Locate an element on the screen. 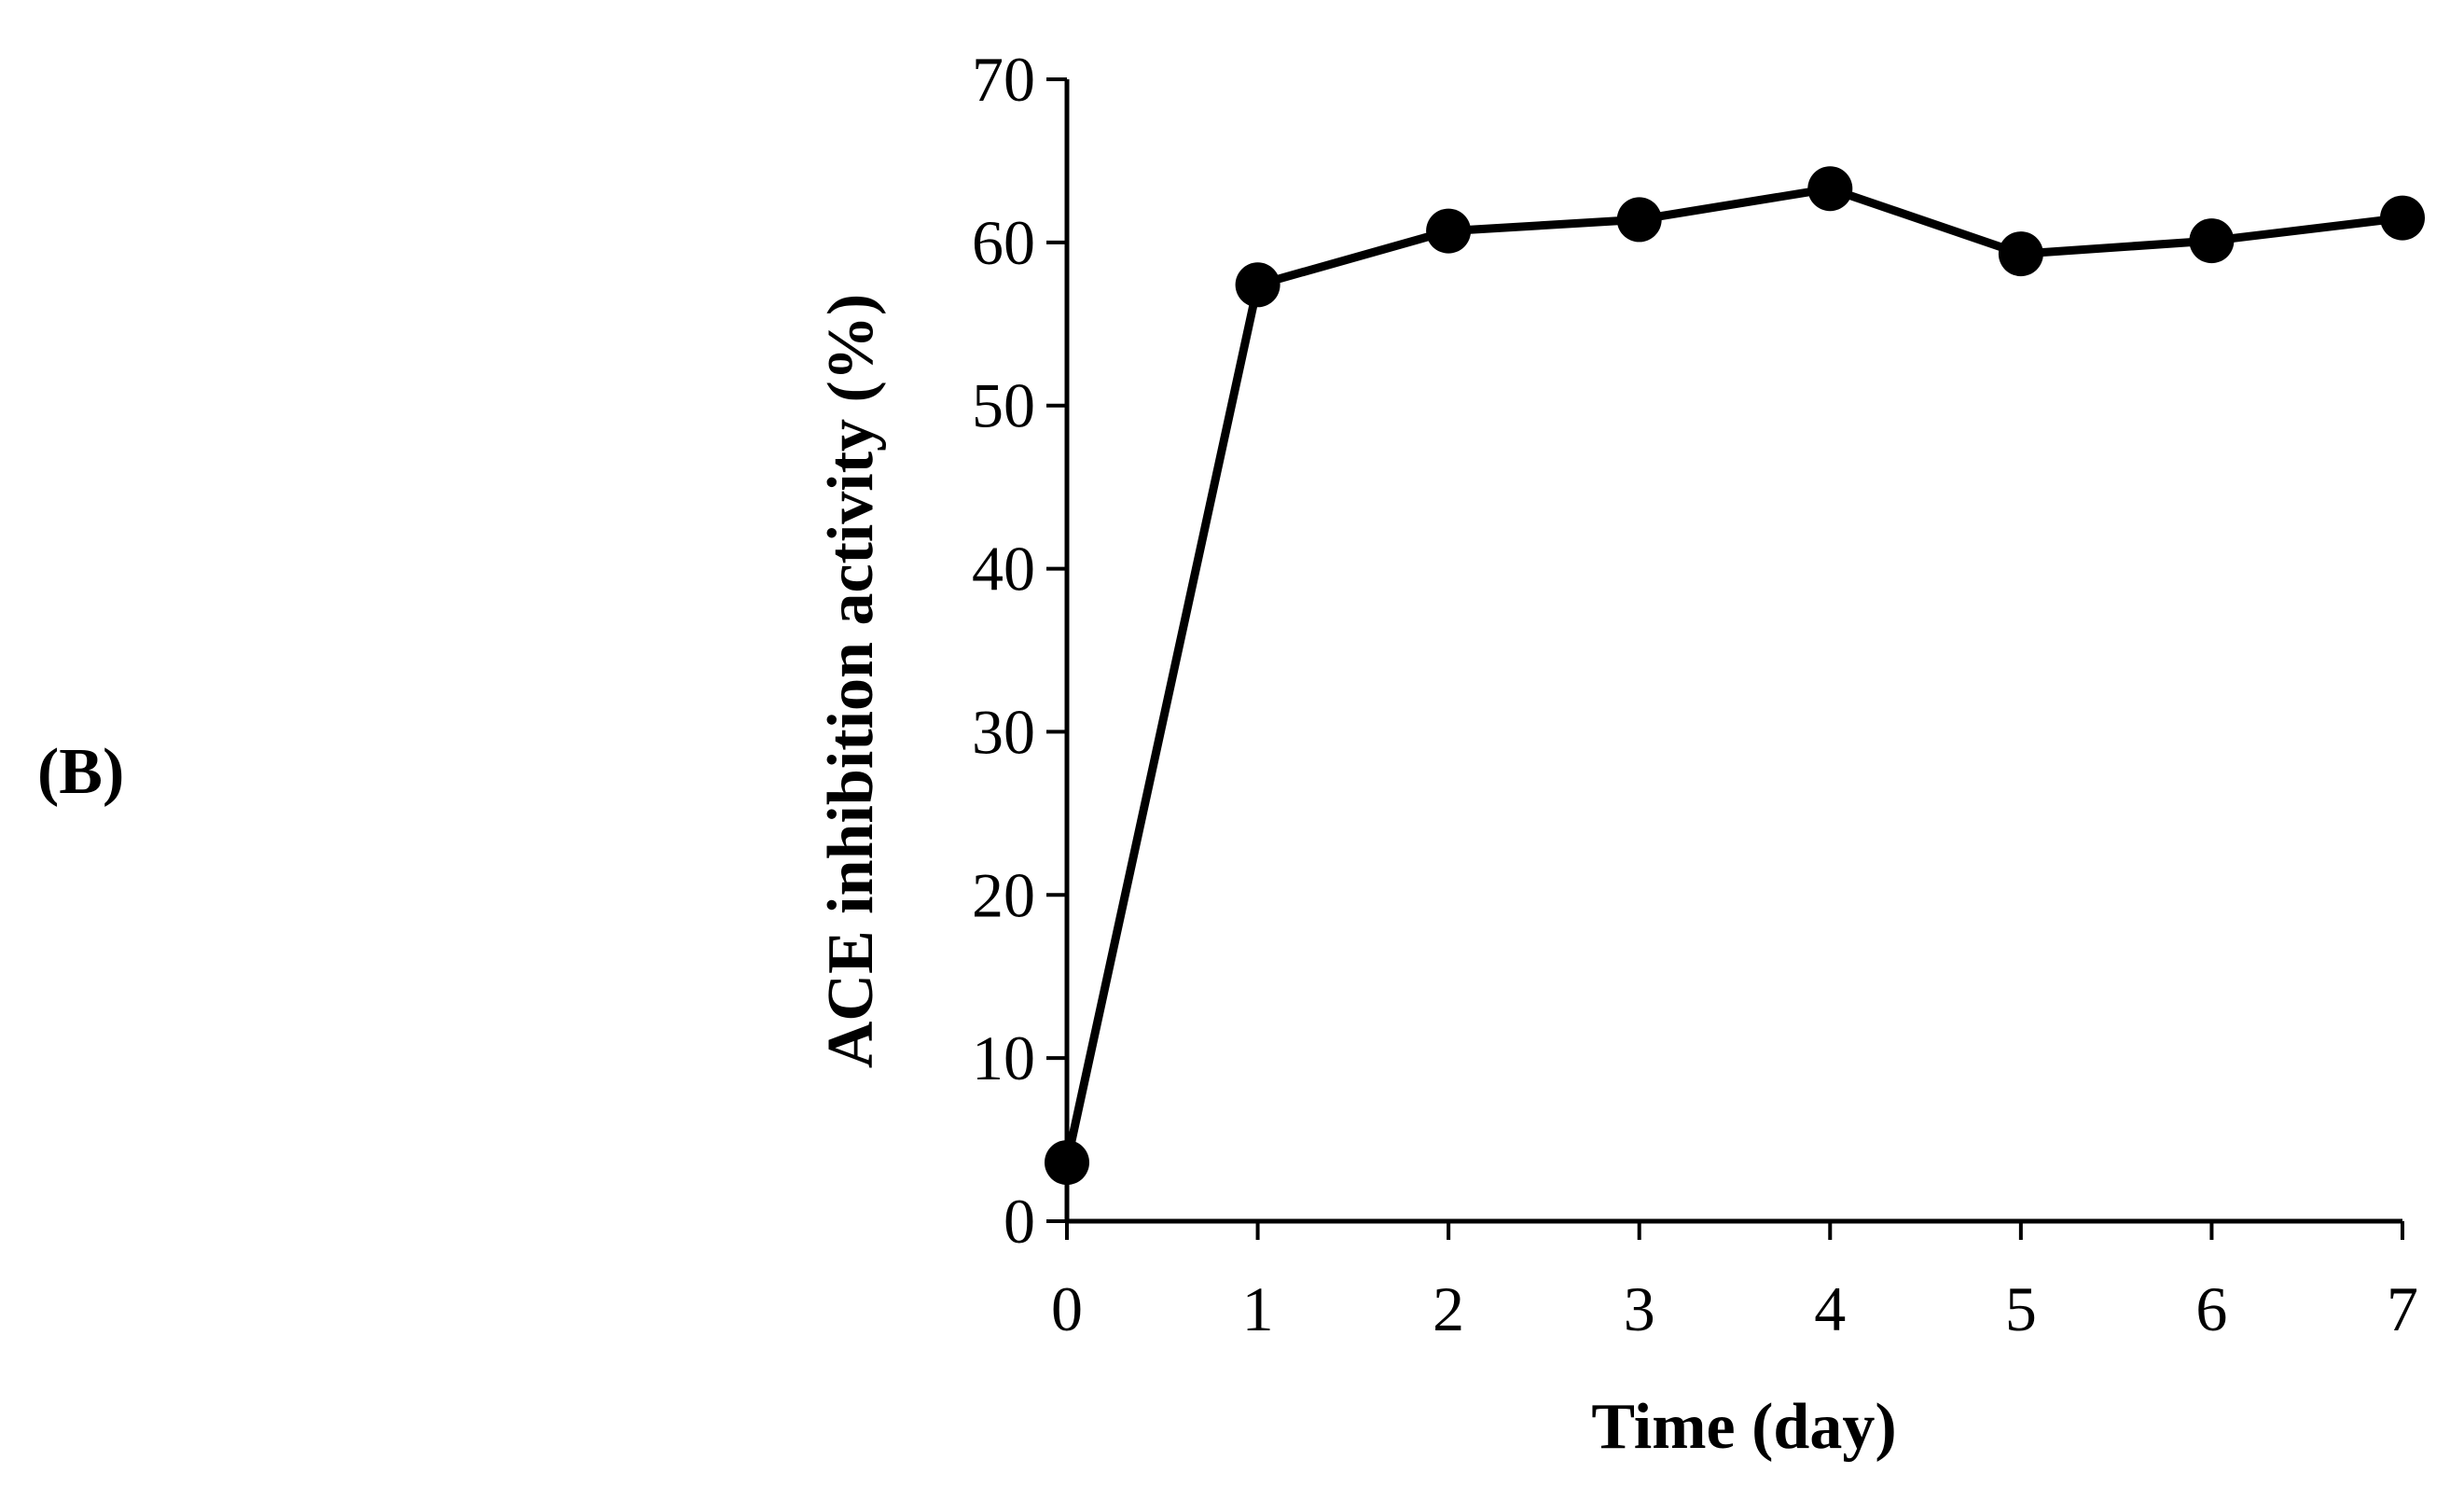 This screenshot has height=1502, width=2464. x-tick-label: 5 is located at coordinates (2021, 1309).